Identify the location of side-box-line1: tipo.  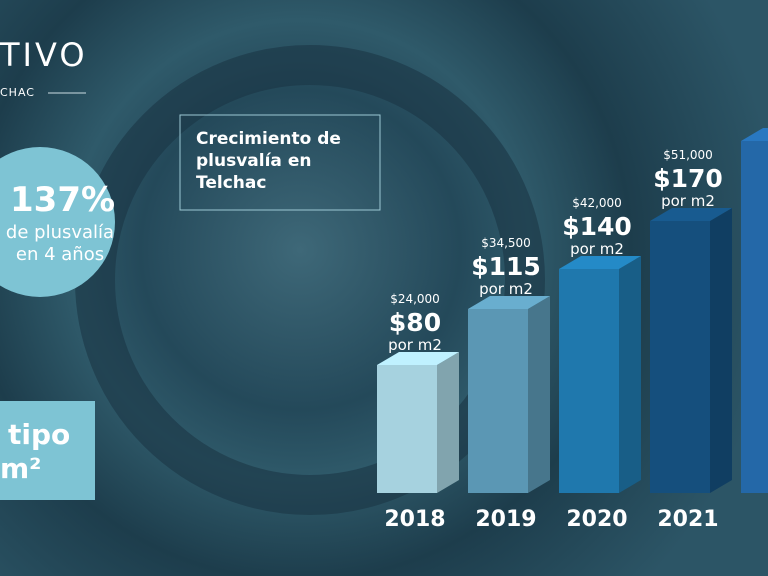
(39, 434).